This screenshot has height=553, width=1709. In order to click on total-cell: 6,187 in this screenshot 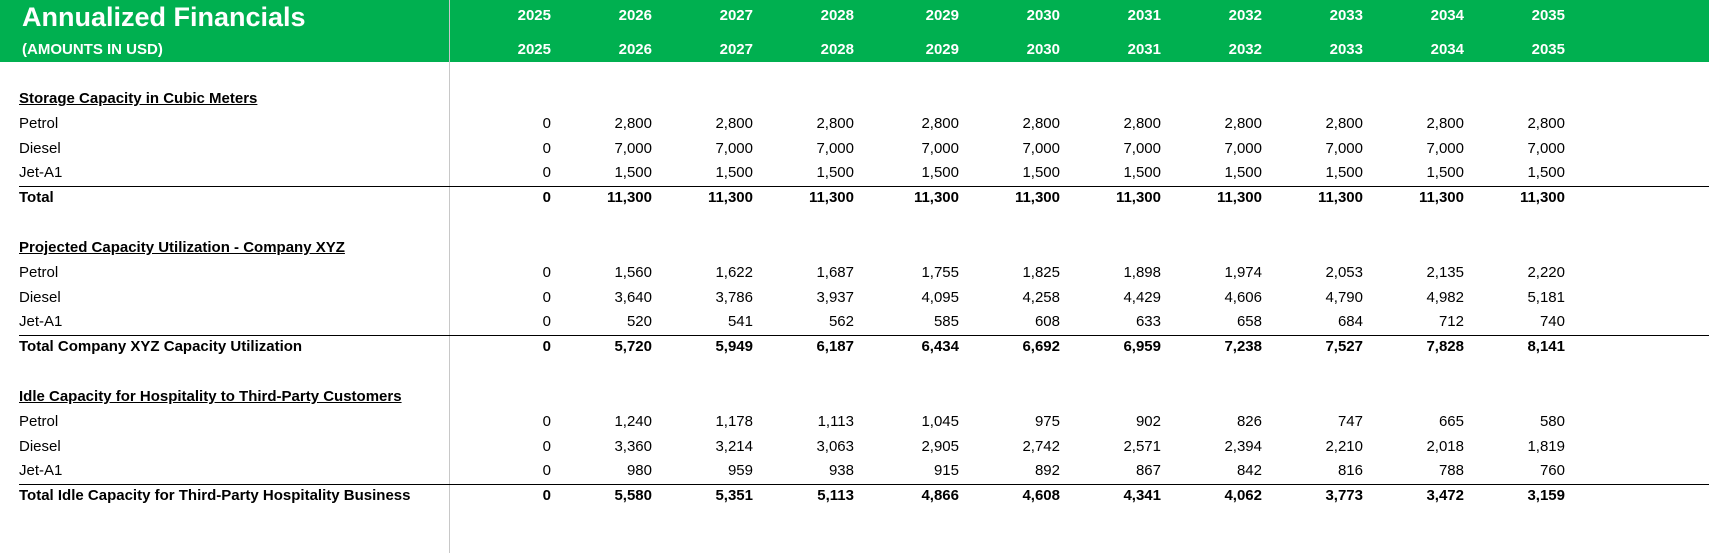, I will do `click(835, 347)`.